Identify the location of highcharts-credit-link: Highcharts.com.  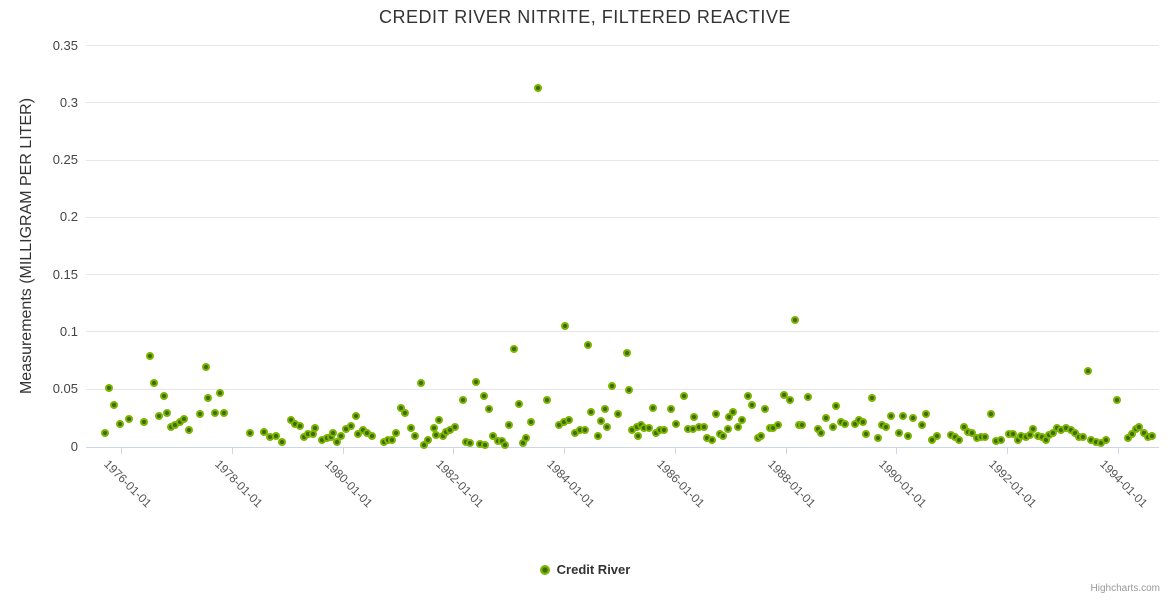
(1125, 588).